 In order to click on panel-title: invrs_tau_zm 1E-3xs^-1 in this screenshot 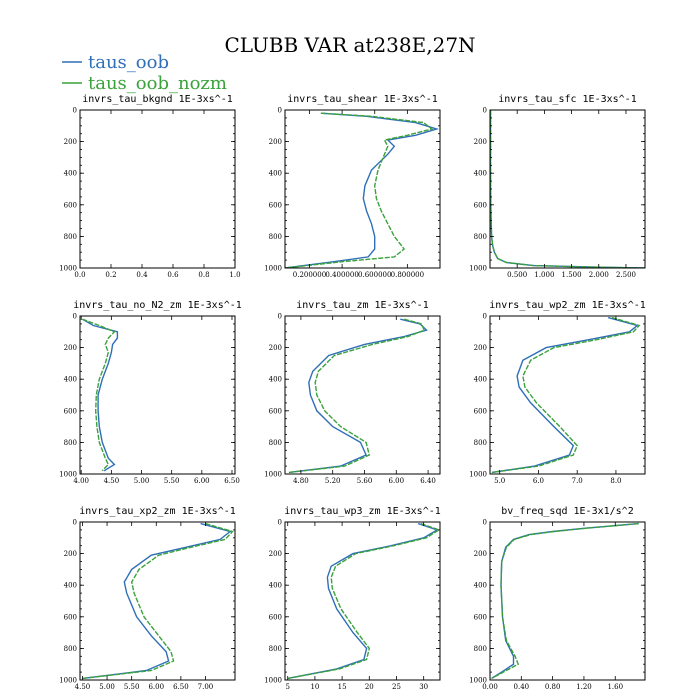, I will do `click(362, 305)`.